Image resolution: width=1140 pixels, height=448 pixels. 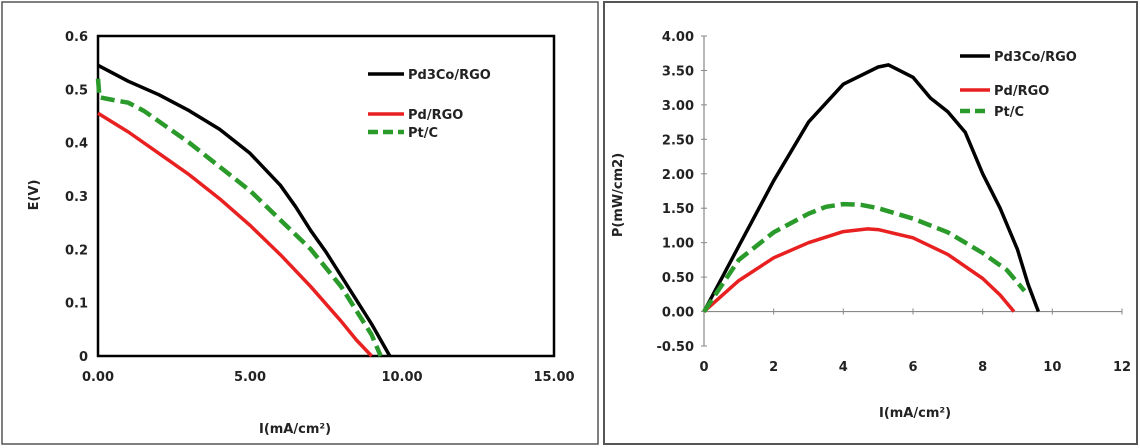 I want to click on y-tick-label: 0.00, so click(x=678, y=313).